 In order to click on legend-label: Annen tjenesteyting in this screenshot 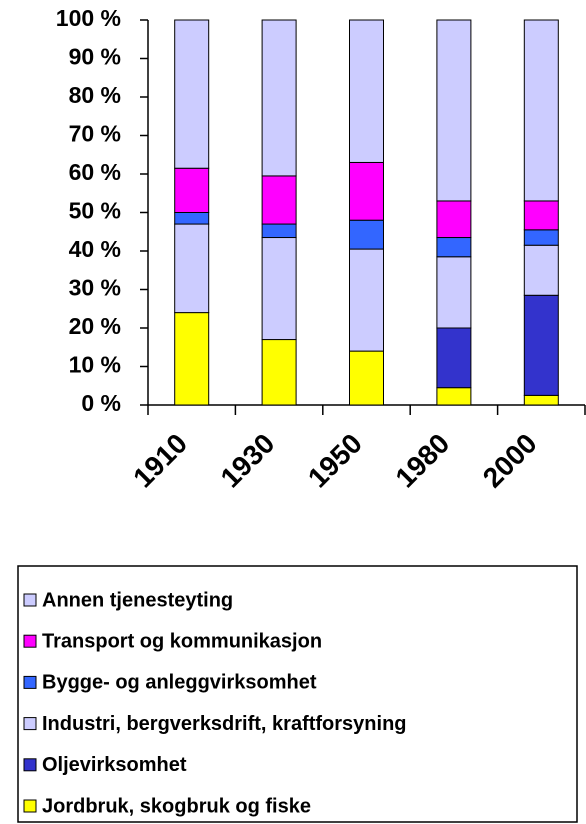, I will do `click(137, 600)`.